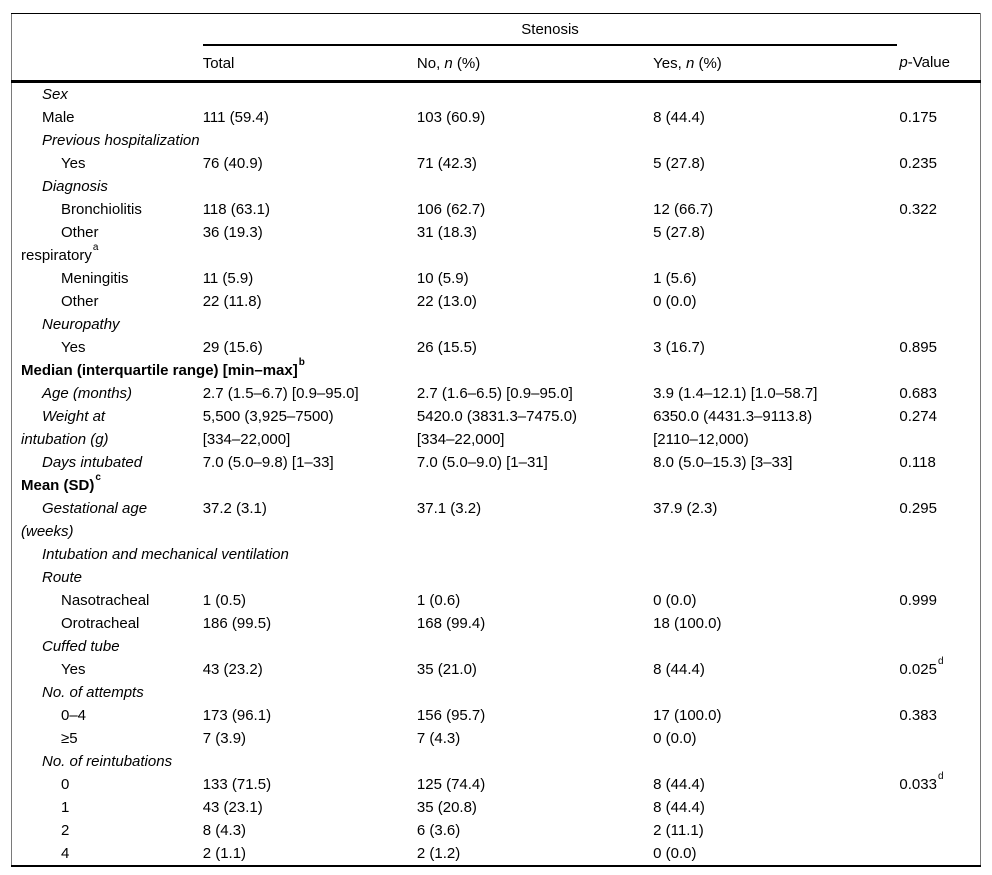 Image resolution: width=992 pixels, height=875 pixels. Describe the element at coordinates (105, 600) in the screenshot. I see `row-label: Nasotracheal` at that location.